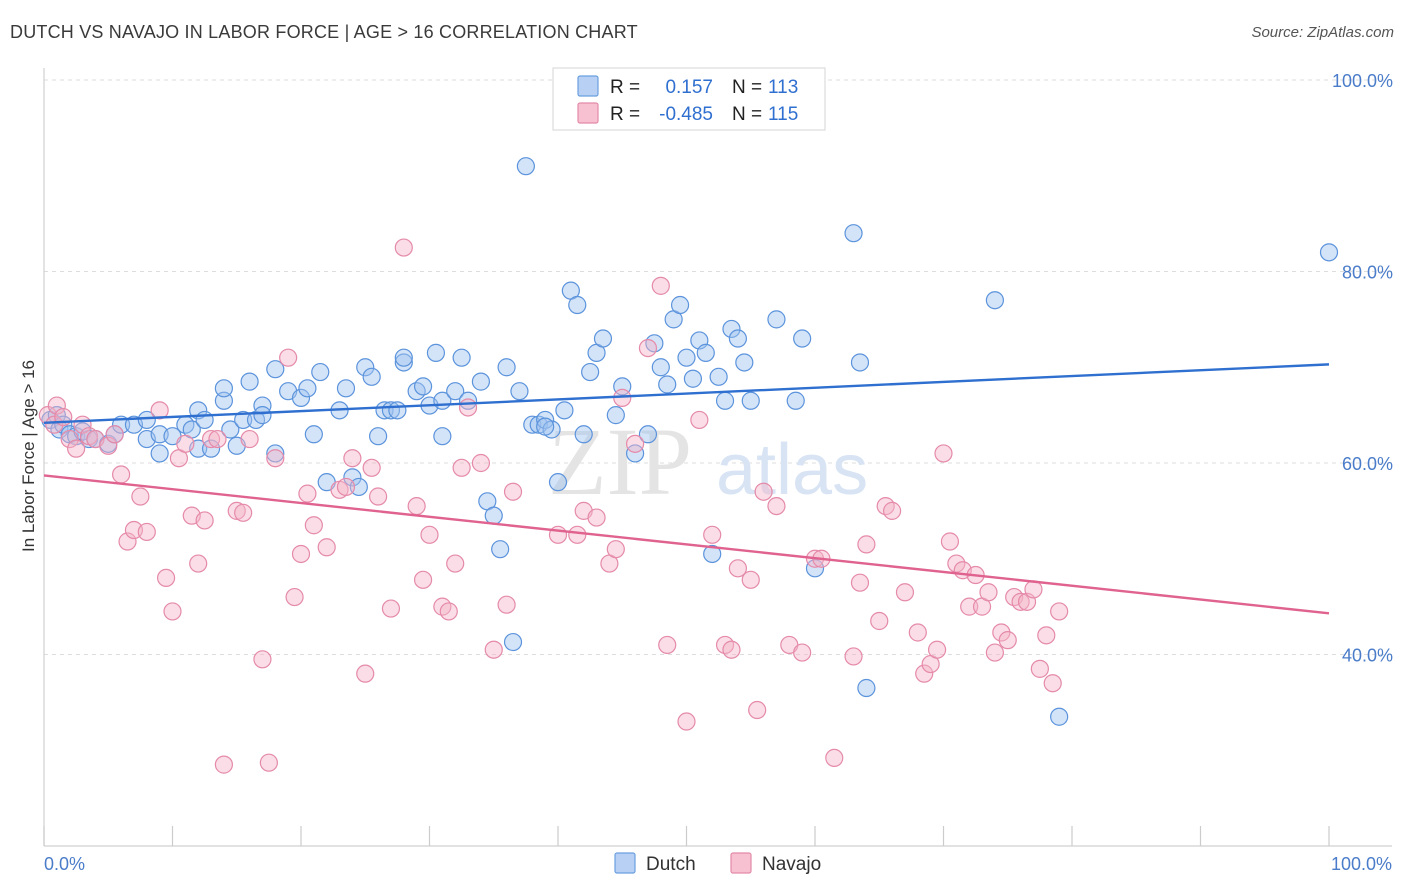 The image size is (1406, 892). I want to click on legend-navajo-r-value: -0.485, so click(686, 114).